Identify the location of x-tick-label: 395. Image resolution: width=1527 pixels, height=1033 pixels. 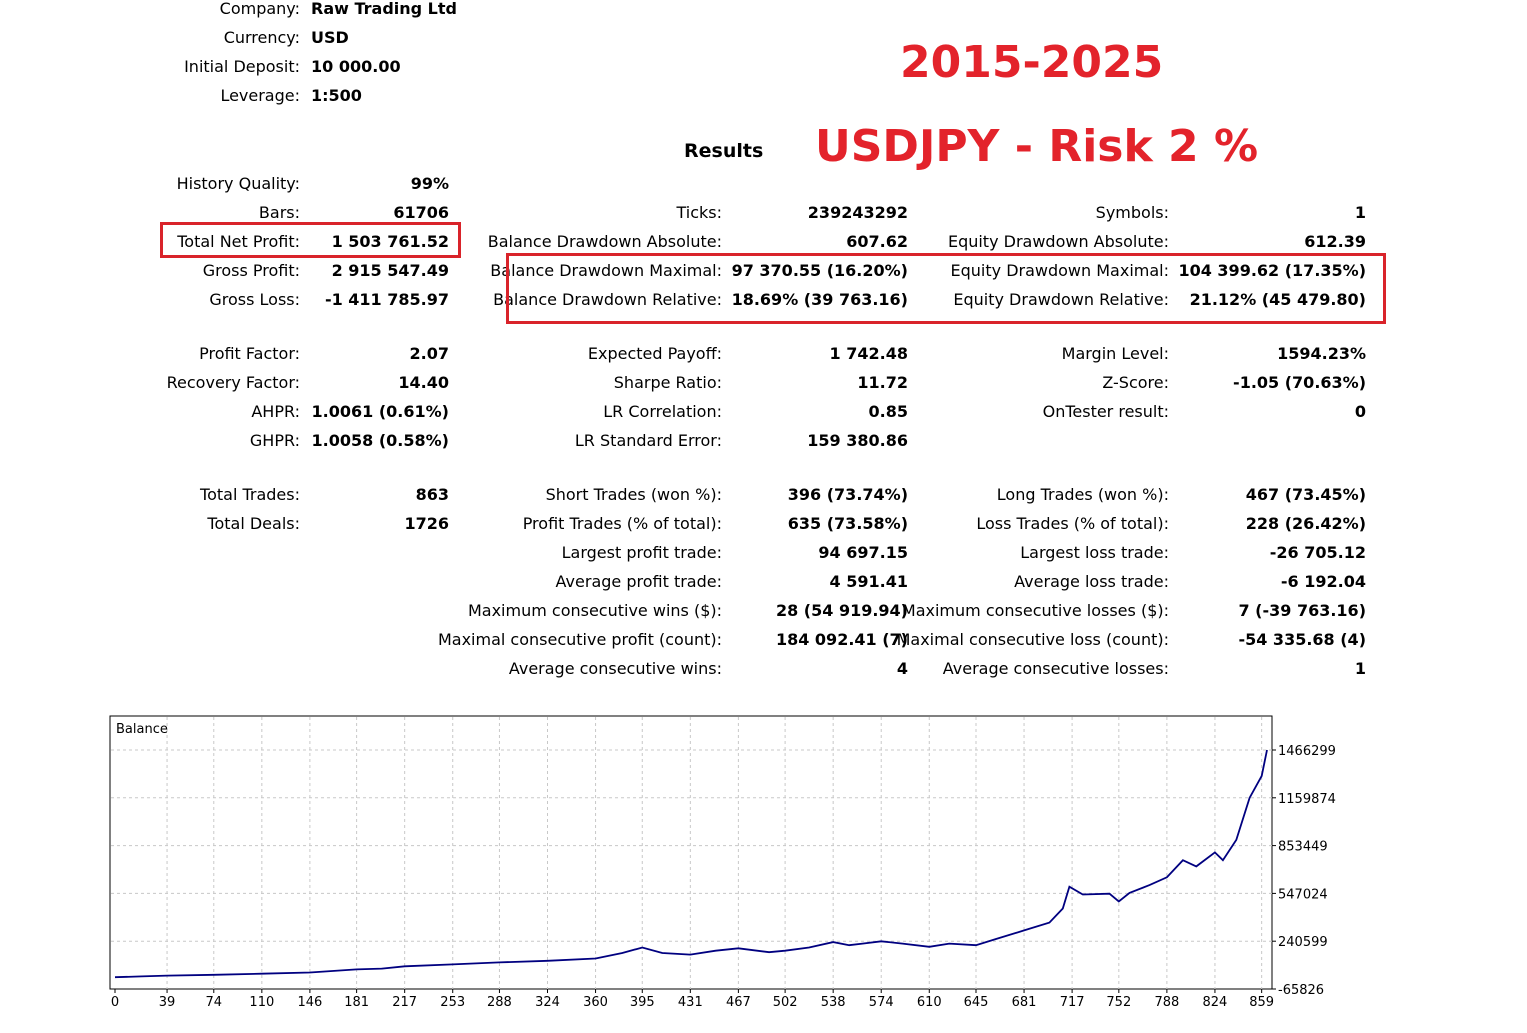
(642, 1002).